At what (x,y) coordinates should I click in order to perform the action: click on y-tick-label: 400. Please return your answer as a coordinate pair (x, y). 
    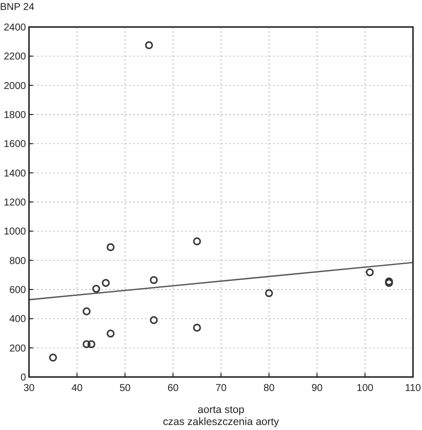
    Looking at the image, I should click on (17, 320).